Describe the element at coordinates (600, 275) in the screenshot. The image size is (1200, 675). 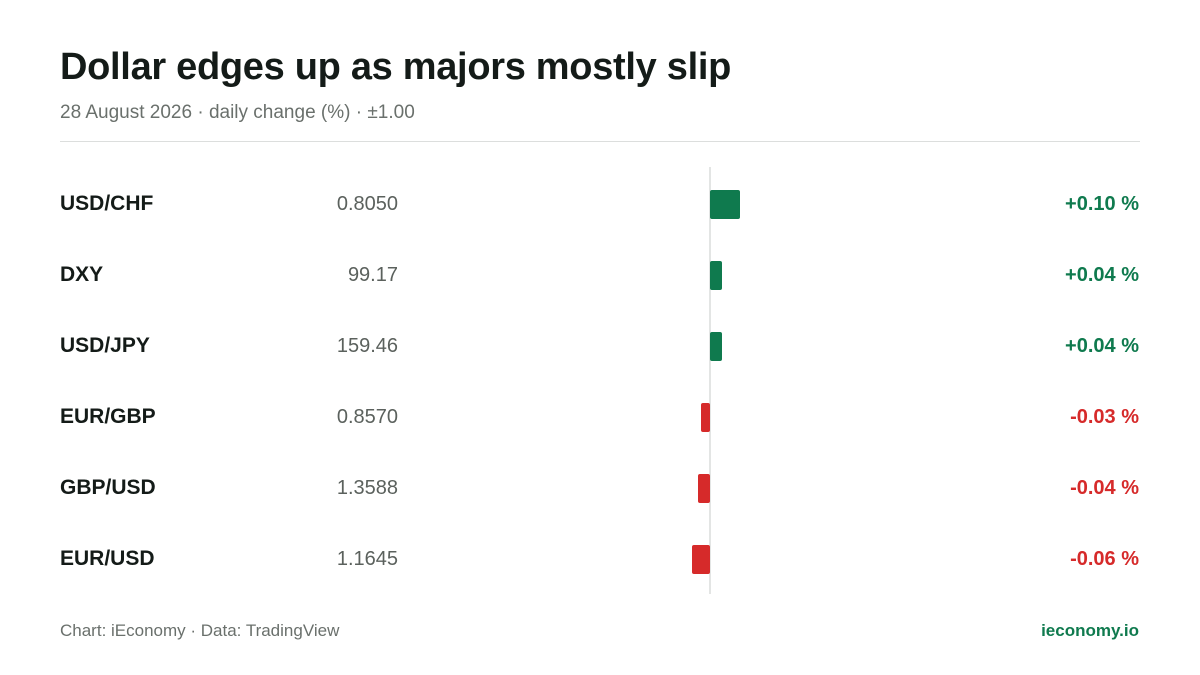
I see `fx-row: DXY 99.17 +0.04 %` at that location.